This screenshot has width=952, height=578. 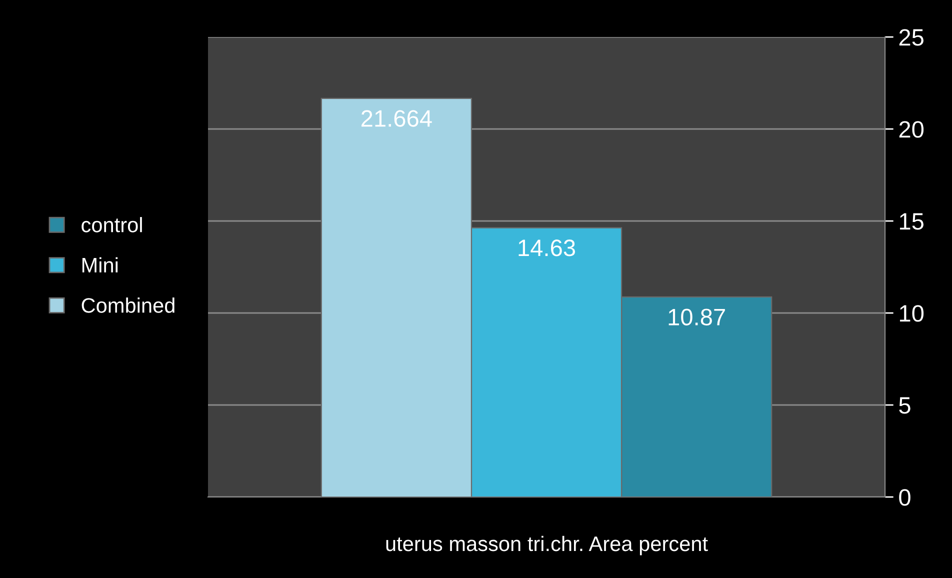 What do you see at coordinates (547, 248) in the screenshot?
I see `data-label: 14.63` at bounding box center [547, 248].